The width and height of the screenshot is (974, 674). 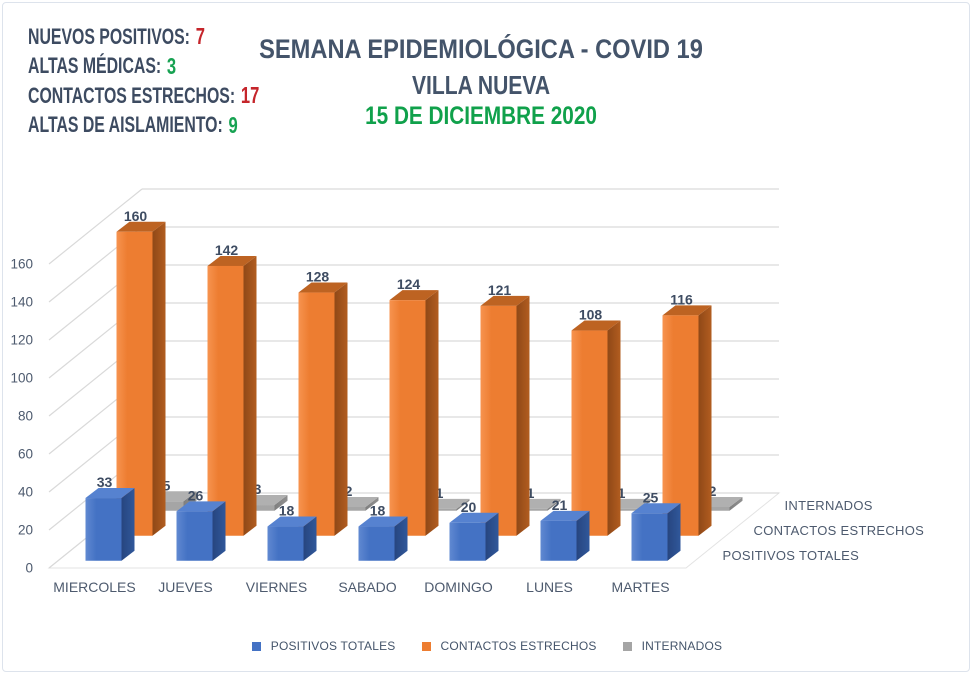 What do you see at coordinates (323, 402) in the screenshot?
I see `bar-contactos-estrechos-viernes: 128` at bounding box center [323, 402].